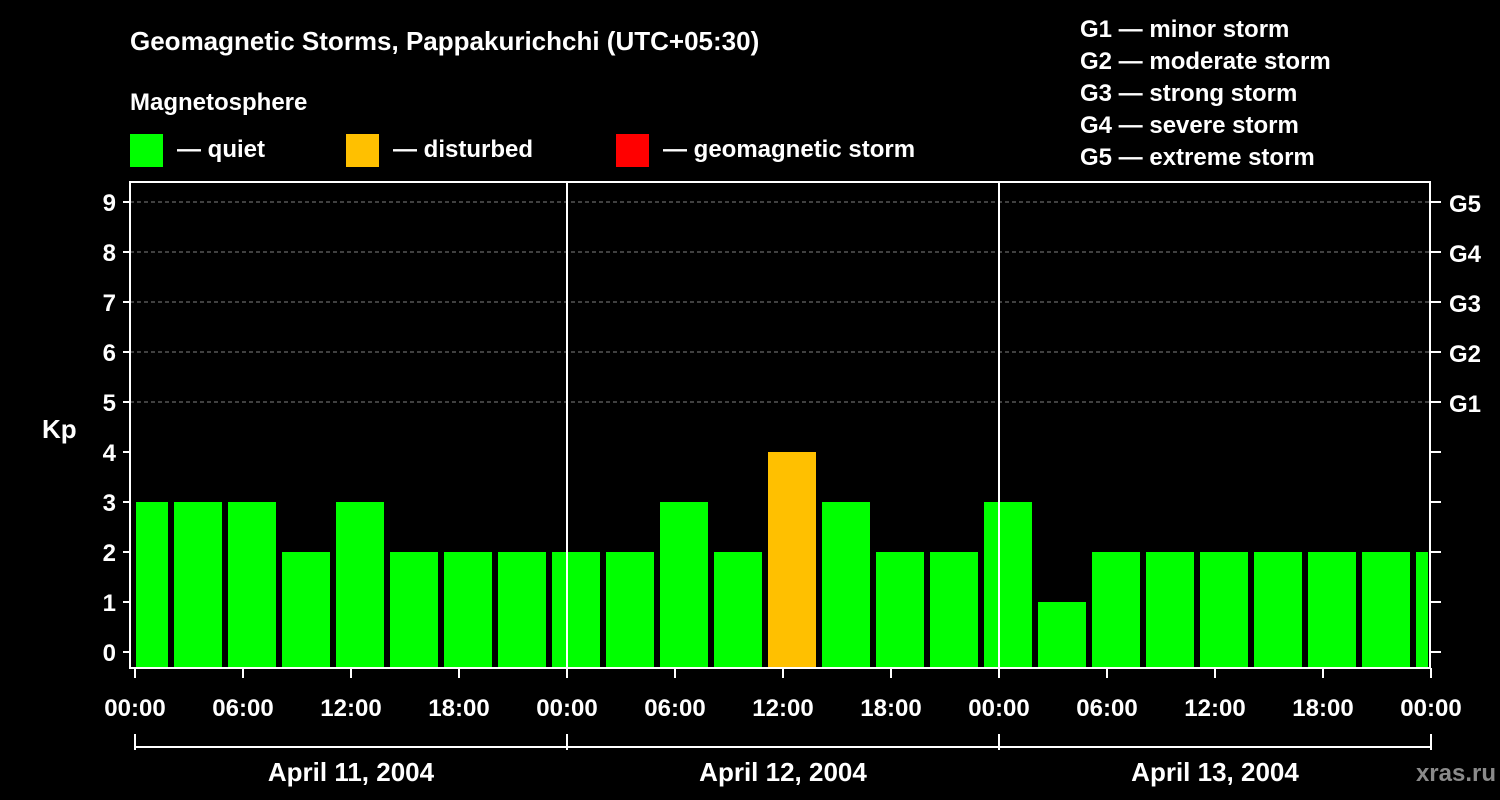 The height and width of the screenshot is (800, 1500). What do you see at coordinates (109, 603) in the screenshot?
I see `ytick-label-1: 1` at bounding box center [109, 603].